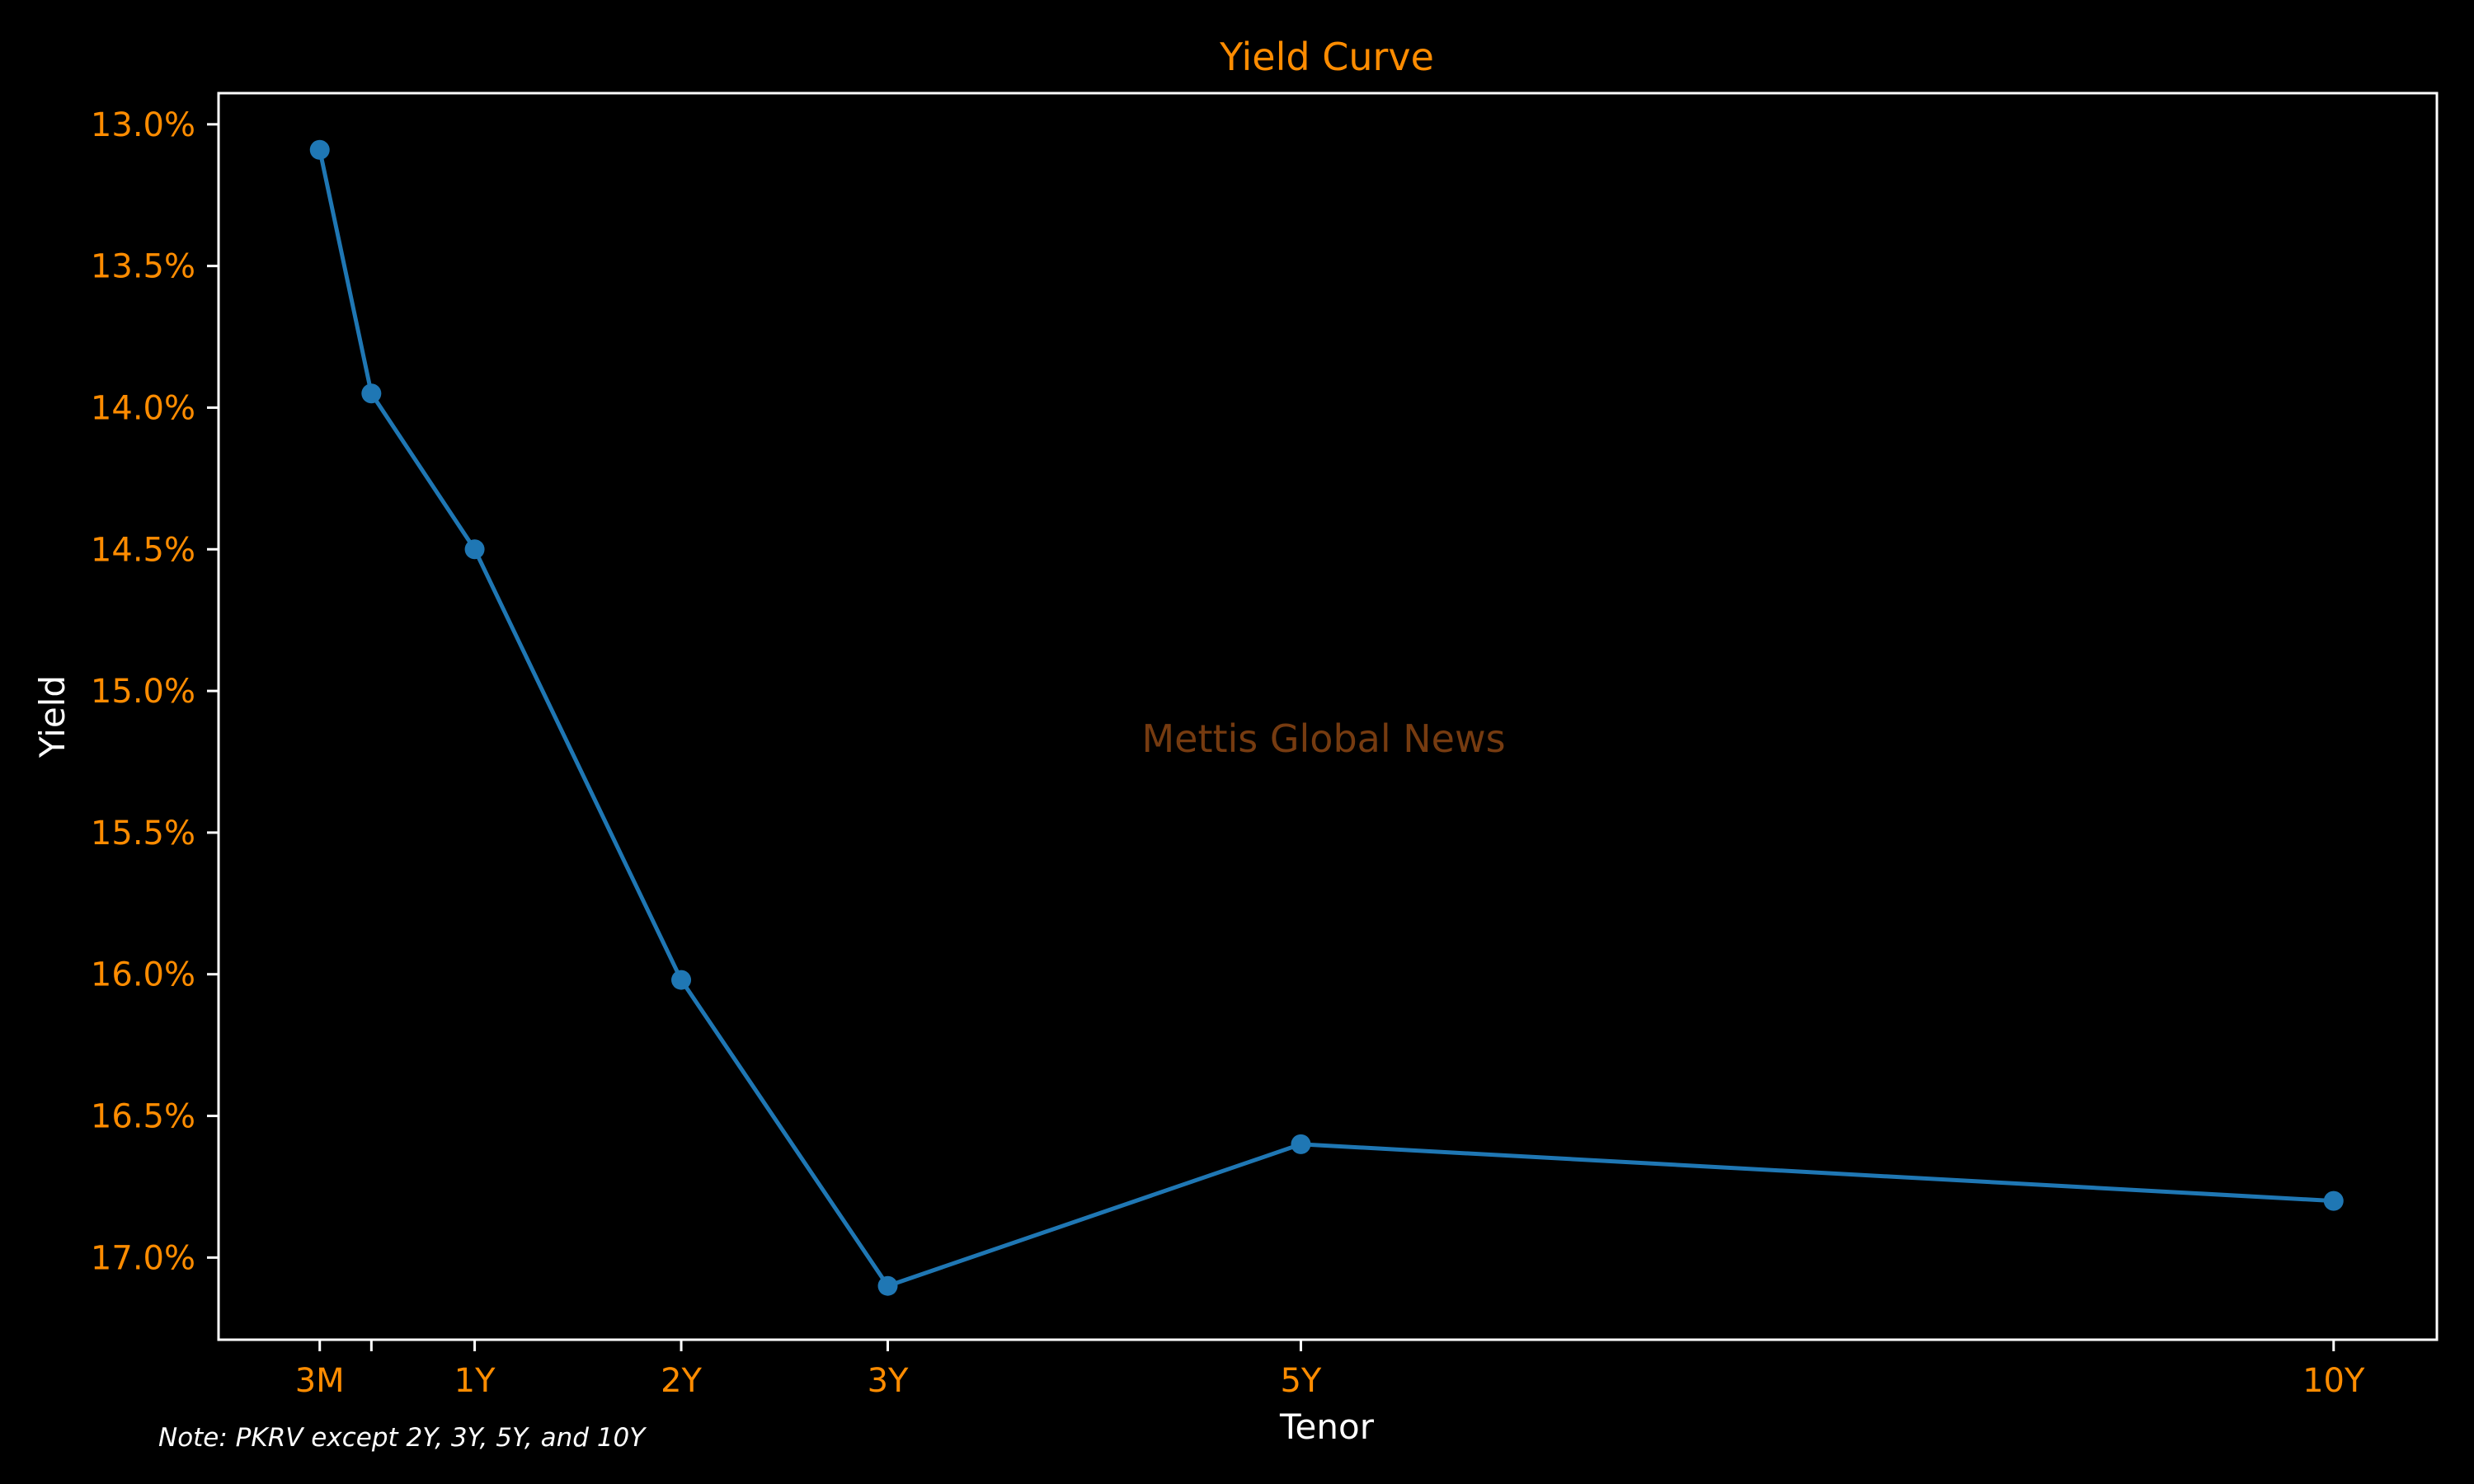  Describe the element at coordinates (52, 716) in the screenshot. I see `y-axis-label: Yield` at that location.